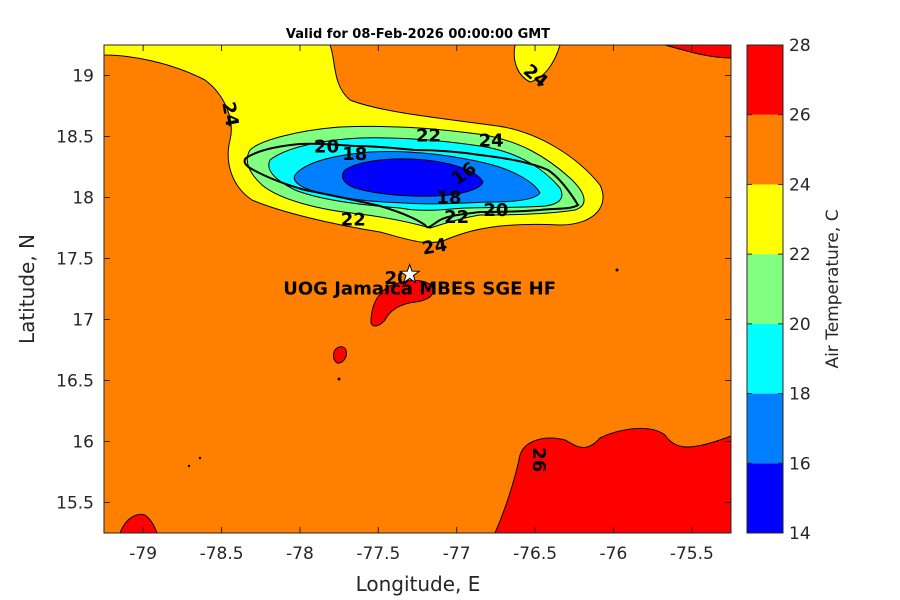 The image size is (900, 600). I want to click on y-tick-label: 18, so click(83, 199).